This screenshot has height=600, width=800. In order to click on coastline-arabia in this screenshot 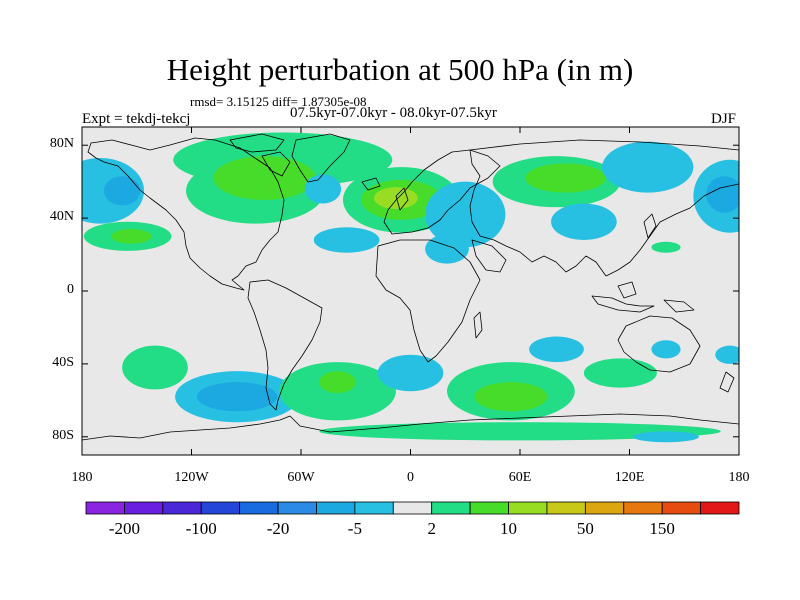, I will do `click(489, 256)`.